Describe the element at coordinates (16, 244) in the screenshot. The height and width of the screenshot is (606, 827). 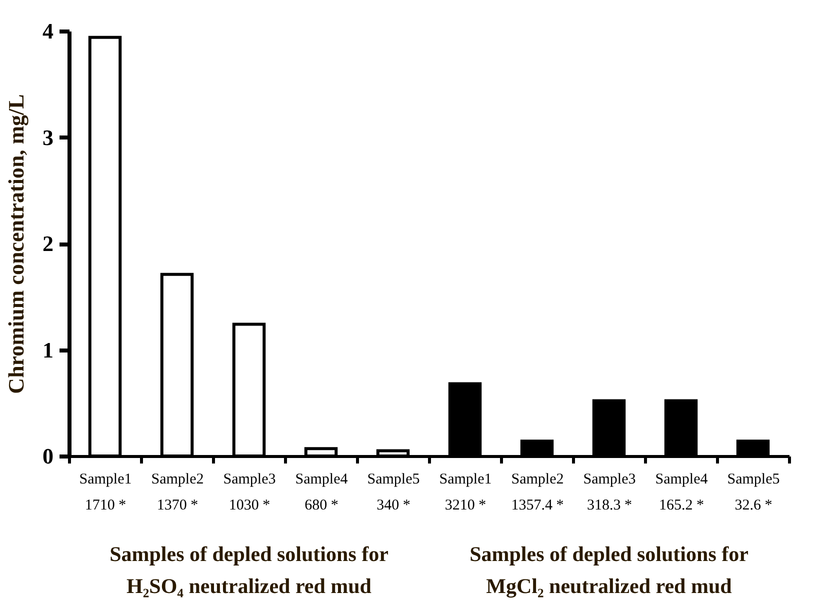
I see `y-axis-title: Chromium concentration, mg/L` at that location.